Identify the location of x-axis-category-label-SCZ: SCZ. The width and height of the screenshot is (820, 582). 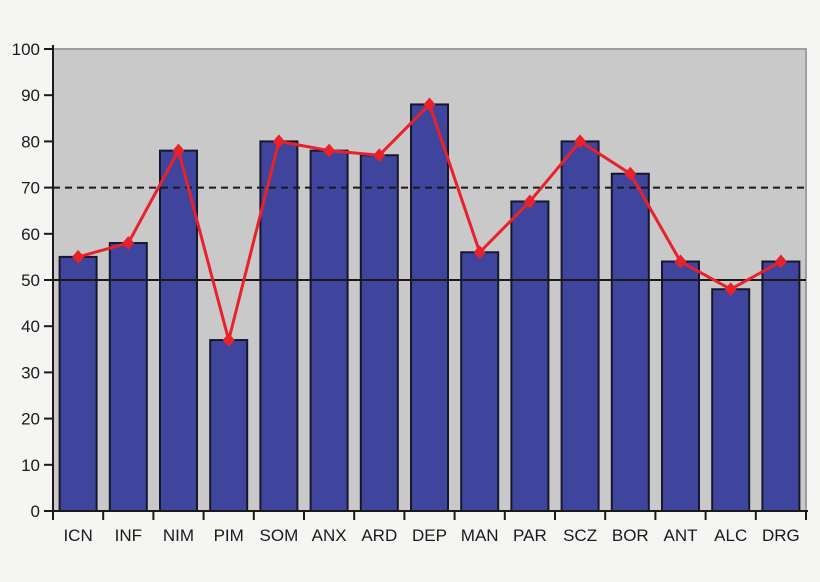
(580, 535).